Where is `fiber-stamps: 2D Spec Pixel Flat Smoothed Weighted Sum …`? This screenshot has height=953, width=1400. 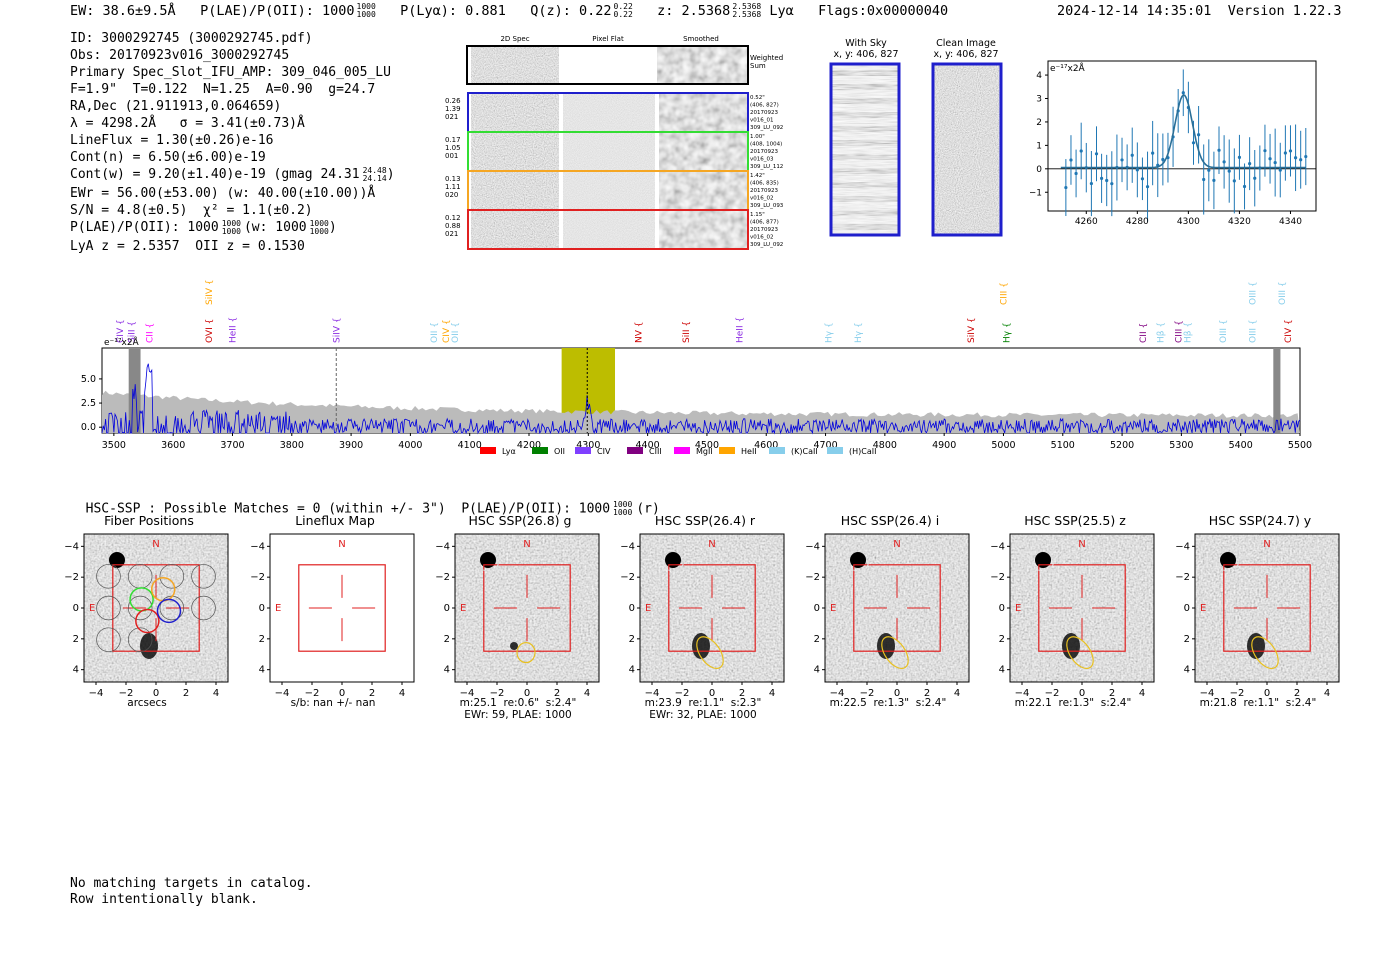 fiber-stamps: 2D Spec Pixel Flat Smoothed Weighted Sum … is located at coordinates (620, 144).